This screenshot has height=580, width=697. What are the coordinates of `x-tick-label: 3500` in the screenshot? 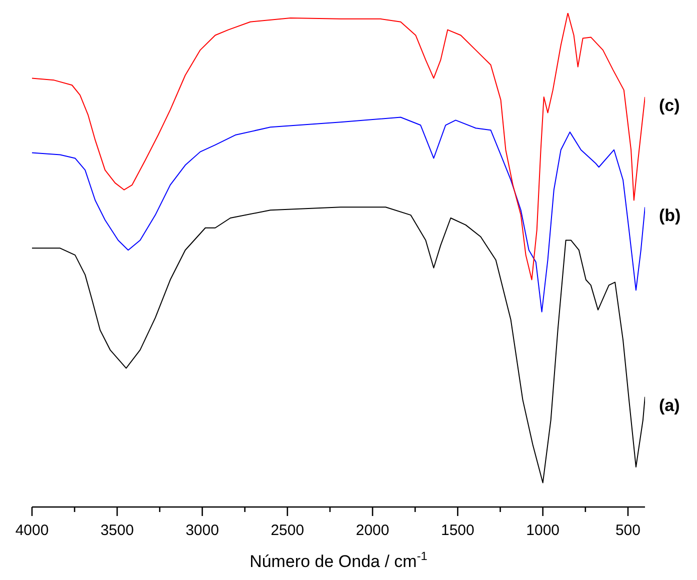 It's located at (117, 530).